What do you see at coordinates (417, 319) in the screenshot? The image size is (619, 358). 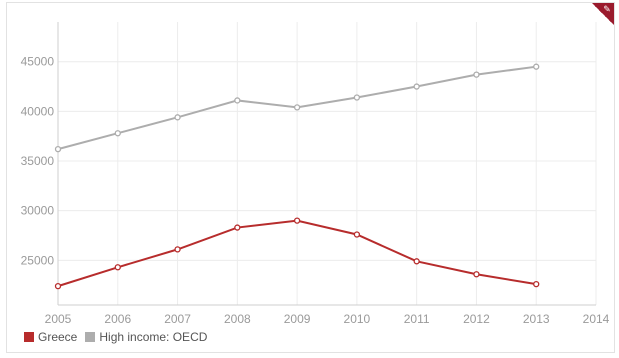 I see `x-tick-label: 2011` at bounding box center [417, 319].